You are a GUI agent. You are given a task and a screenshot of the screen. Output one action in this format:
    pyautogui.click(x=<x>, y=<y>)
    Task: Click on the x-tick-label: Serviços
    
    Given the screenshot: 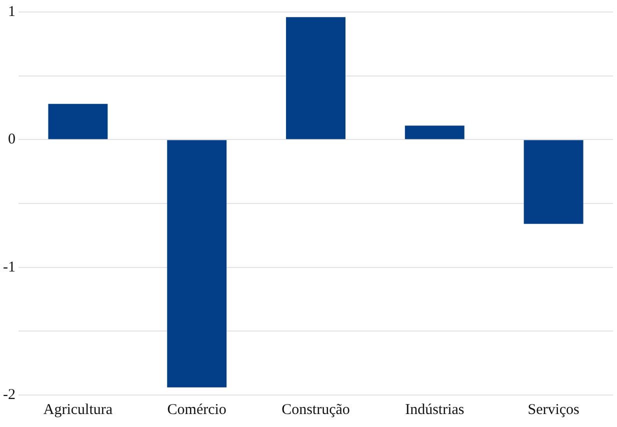 What is the action you would take?
    pyautogui.click(x=554, y=410)
    